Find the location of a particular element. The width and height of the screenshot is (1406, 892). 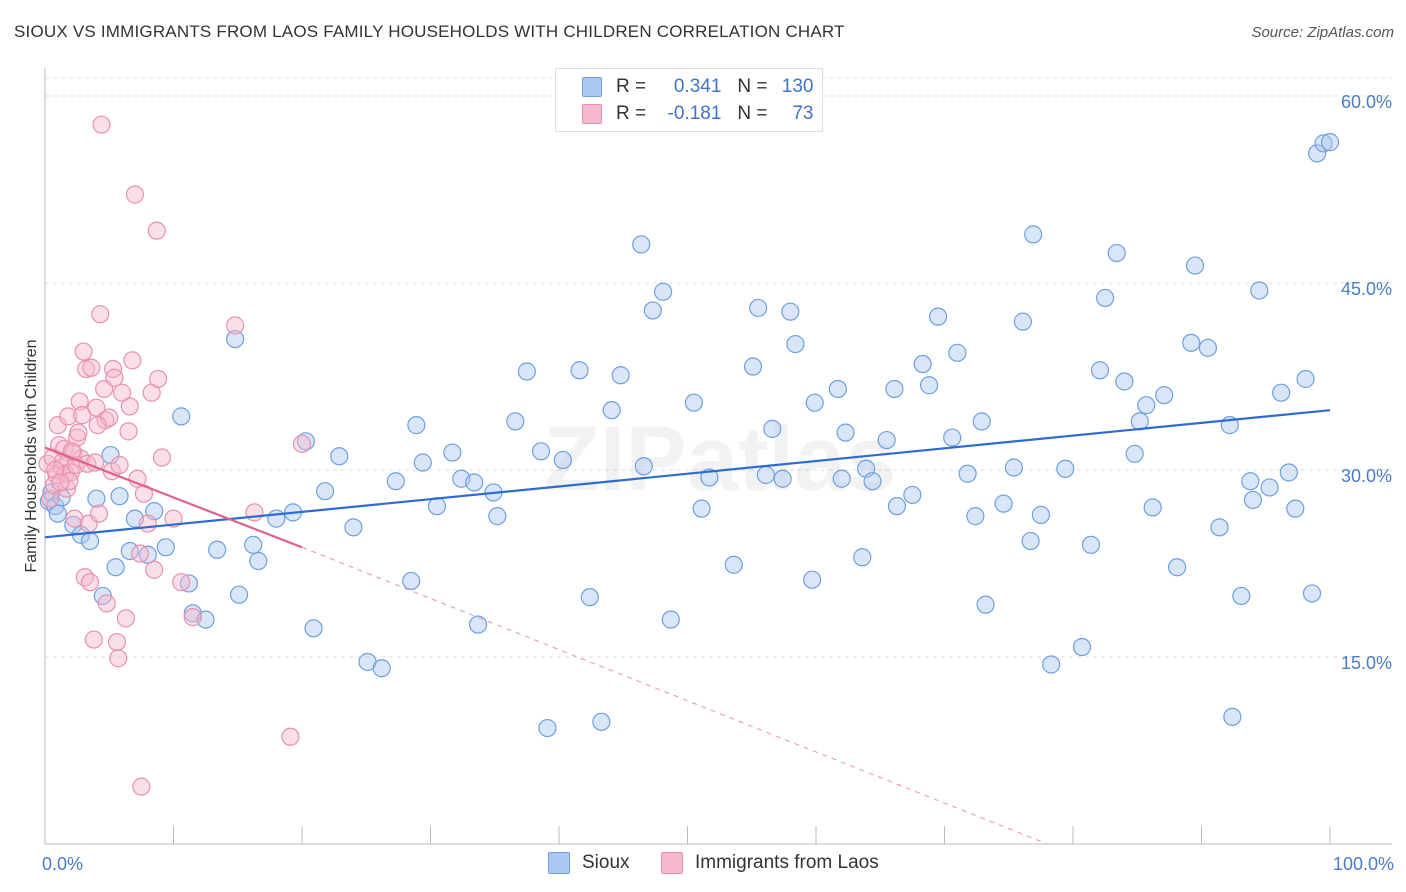

series-legend-sioux: Sioux is located at coordinates (589, 863).